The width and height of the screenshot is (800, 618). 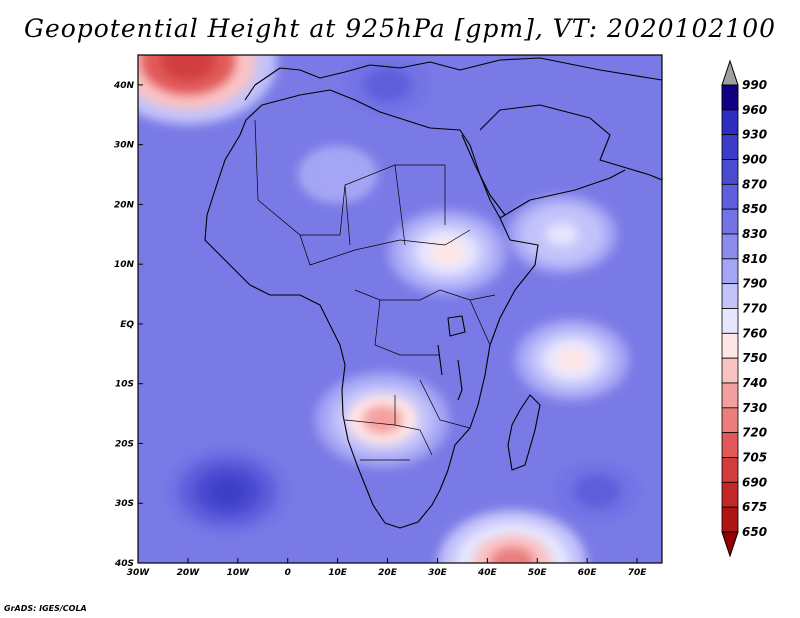 What do you see at coordinates (638, 573) in the screenshot?
I see `lon-tick-label: 70E` at bounding box center [638, 573].